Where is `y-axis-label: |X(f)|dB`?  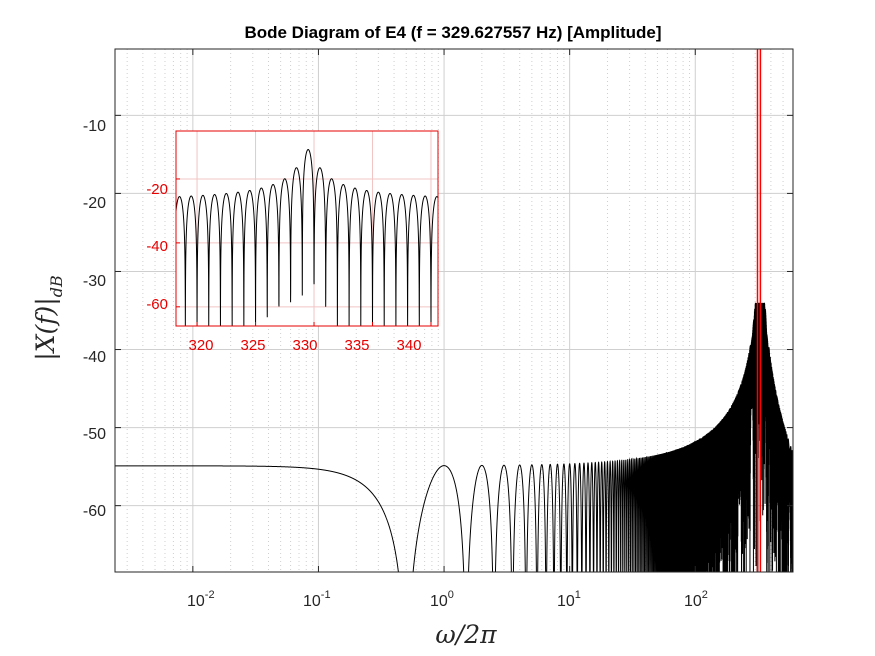
y-axis-label: |X(f)|dB is located at coordinates (48, 318).